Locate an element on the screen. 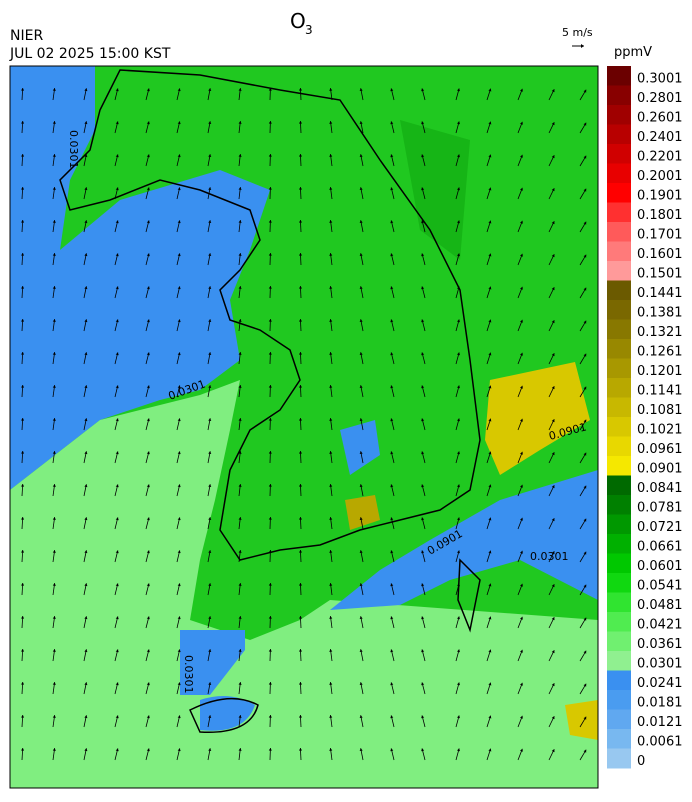 The image size is (692, 802). colorbar-label: 0.0721 is located at coordinates (660, 527).